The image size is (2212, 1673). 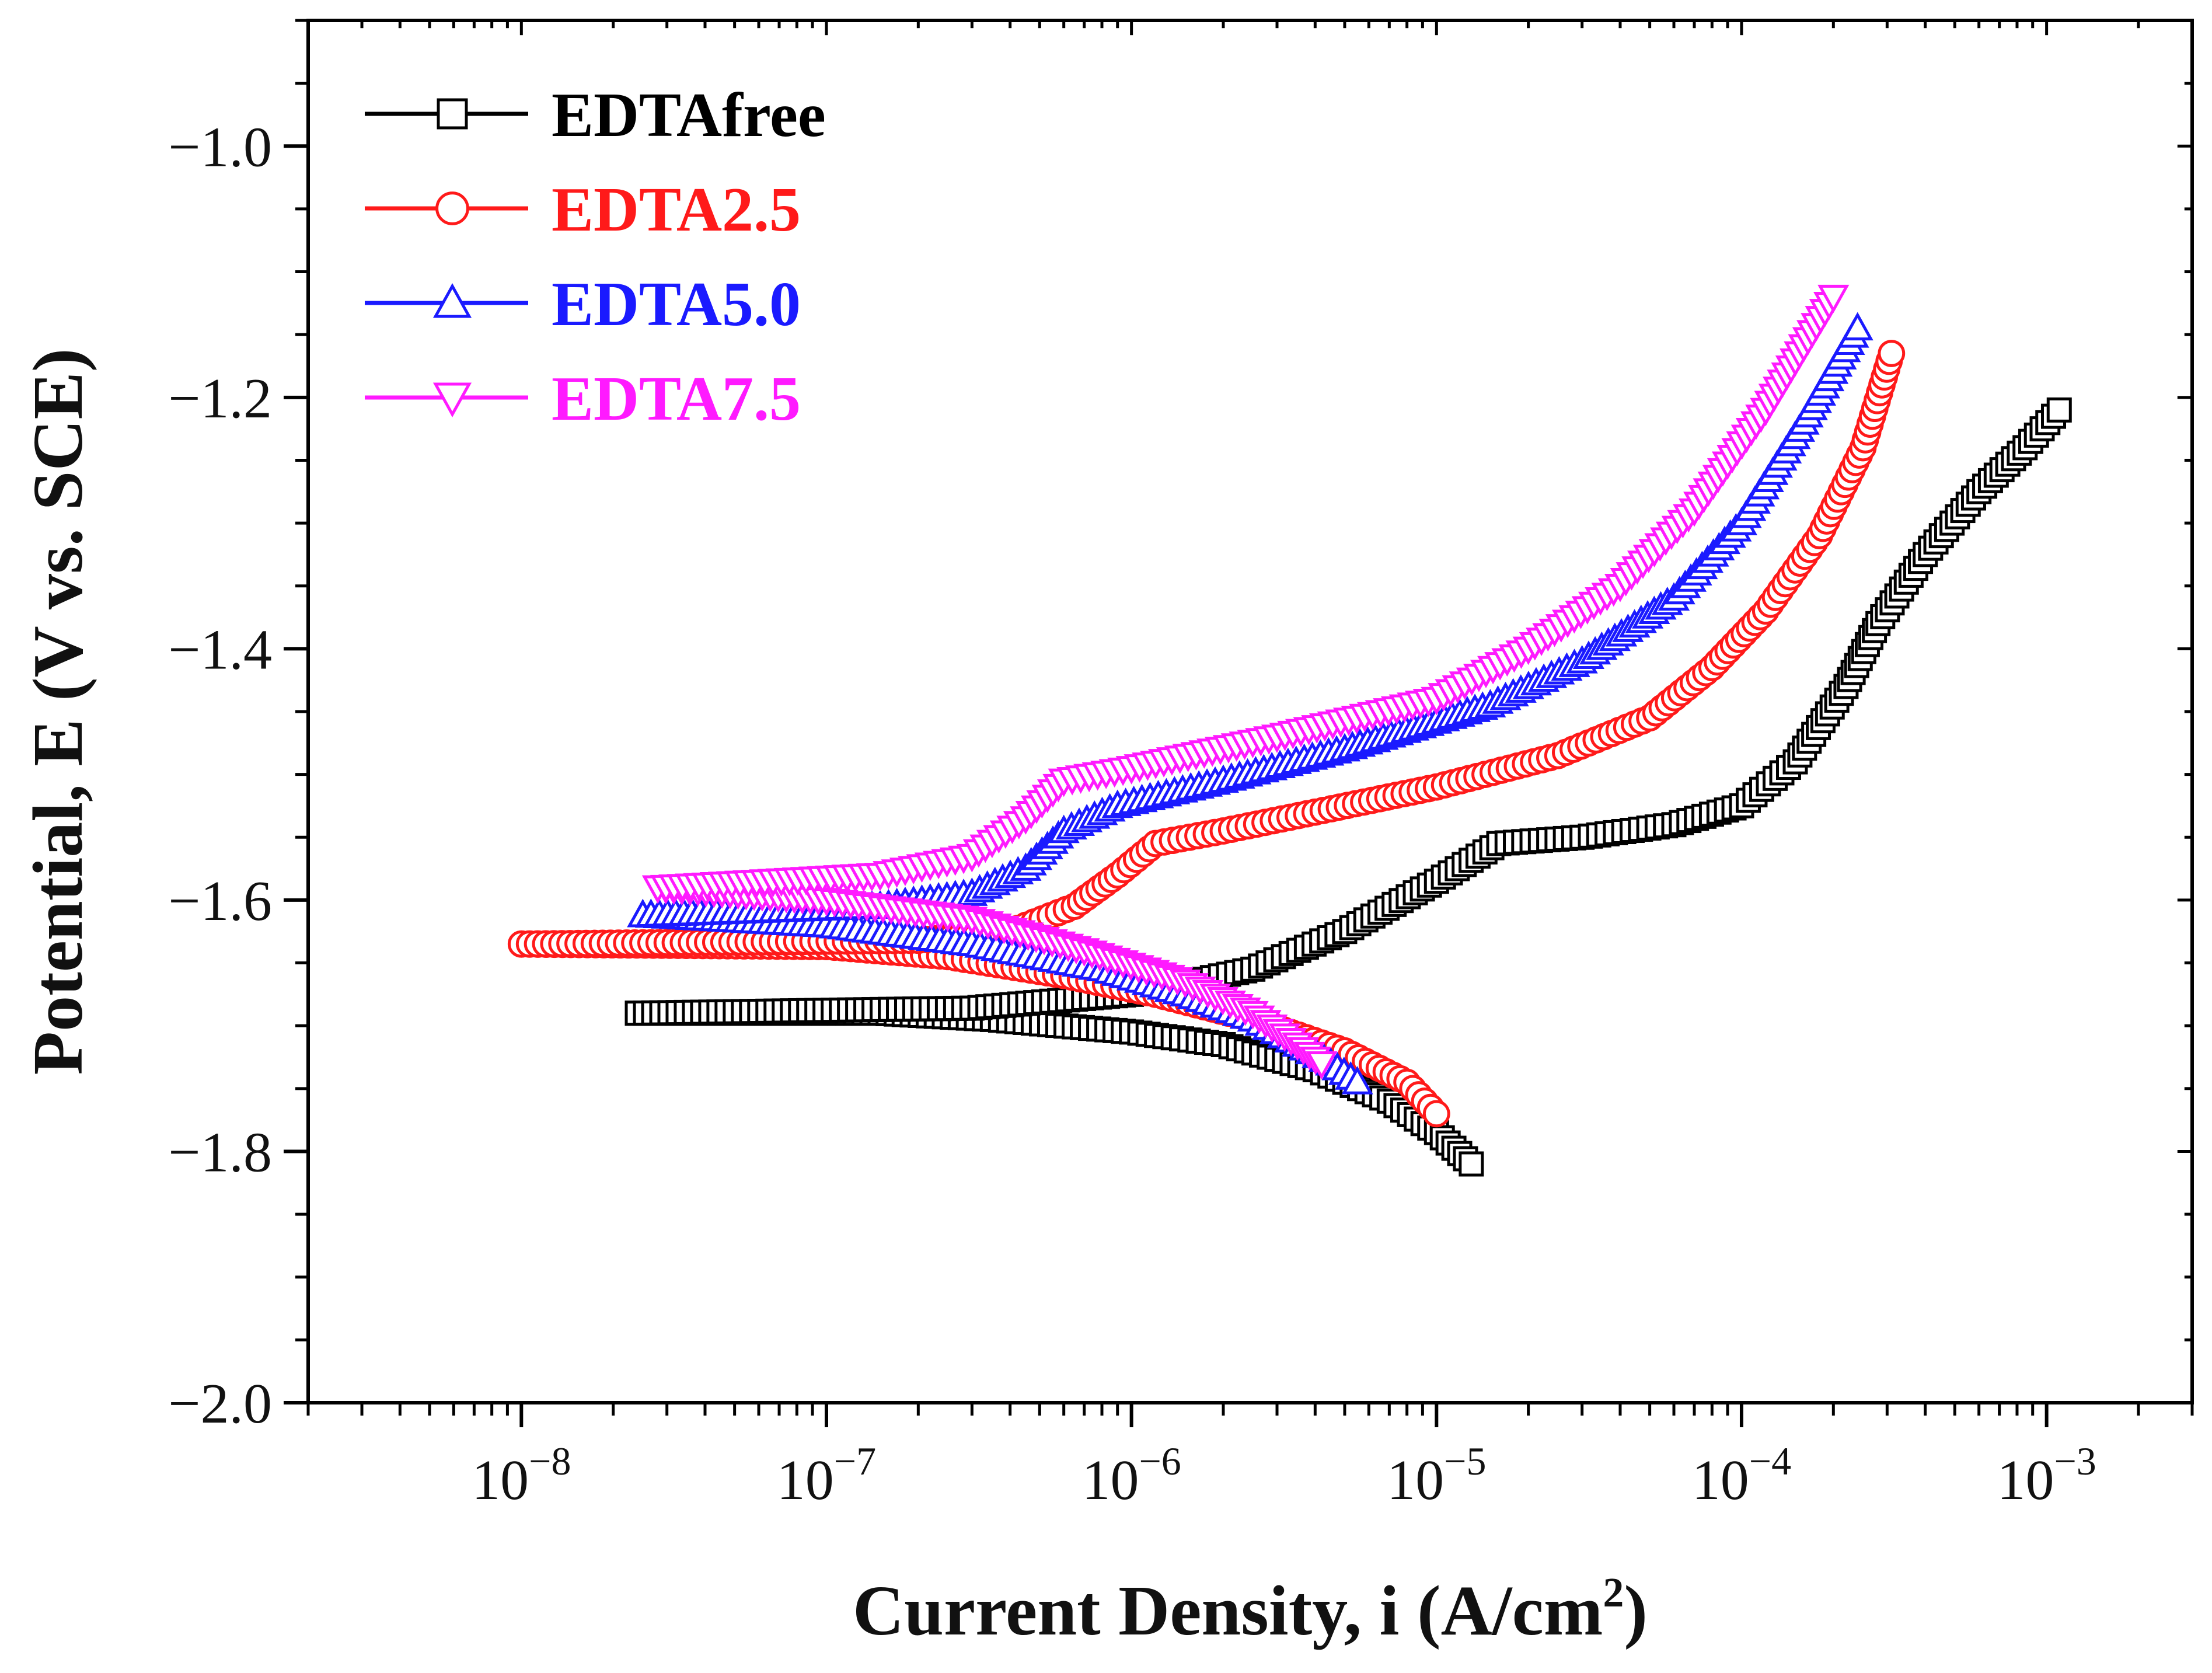 I want to click on y-tick-label: −1.4, so click(x=220, y=650).